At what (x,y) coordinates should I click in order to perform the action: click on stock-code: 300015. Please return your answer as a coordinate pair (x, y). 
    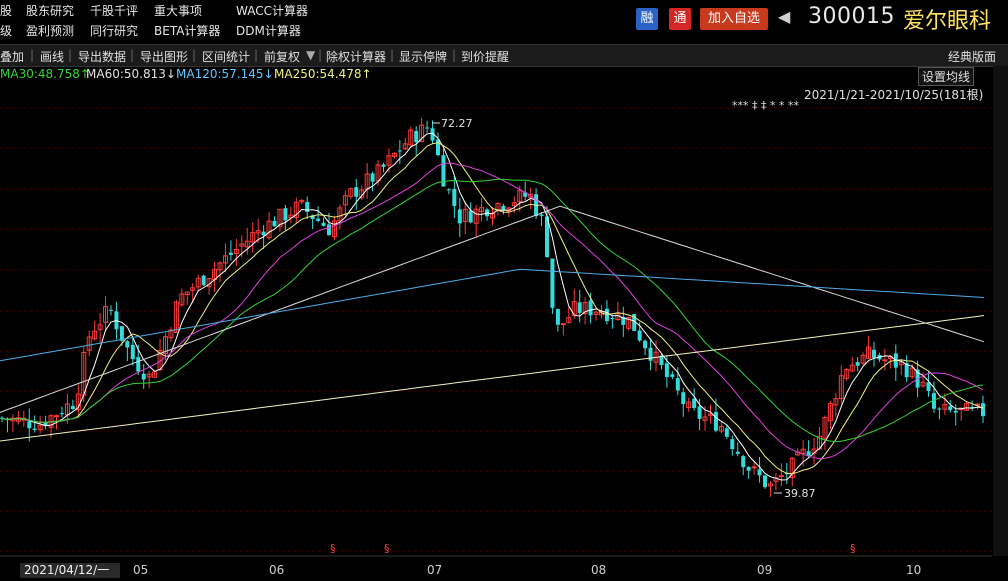
    Looking at the image, I should click on (851, 16).